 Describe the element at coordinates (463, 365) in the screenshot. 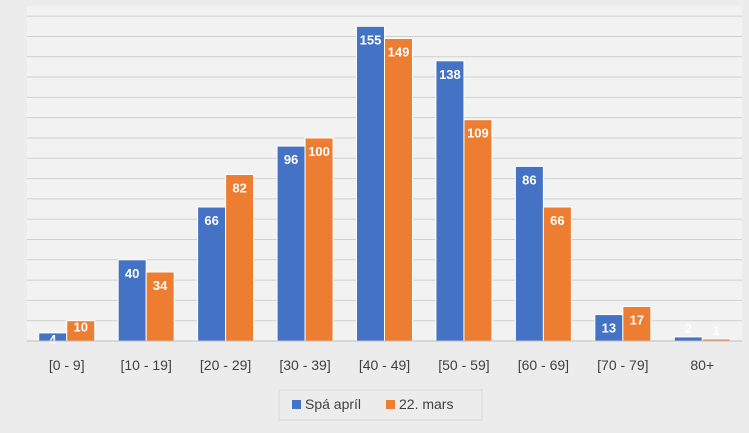

I see `x-tick-label: [50 - 59]` at that location.